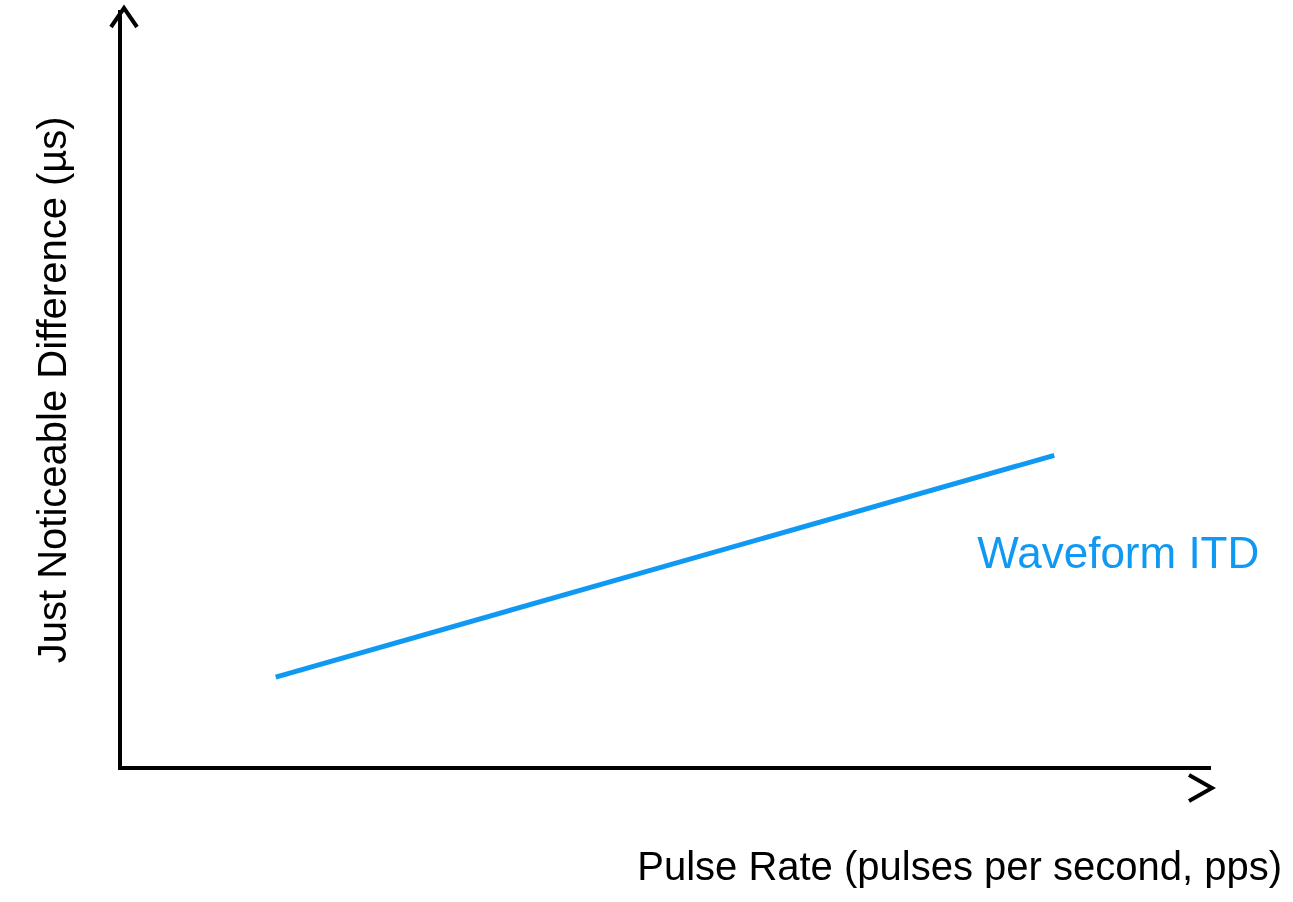 The height and width of the screenshot is (902, 1293). I want to click on series-label: Waveform ITD, so click(1118, 552).